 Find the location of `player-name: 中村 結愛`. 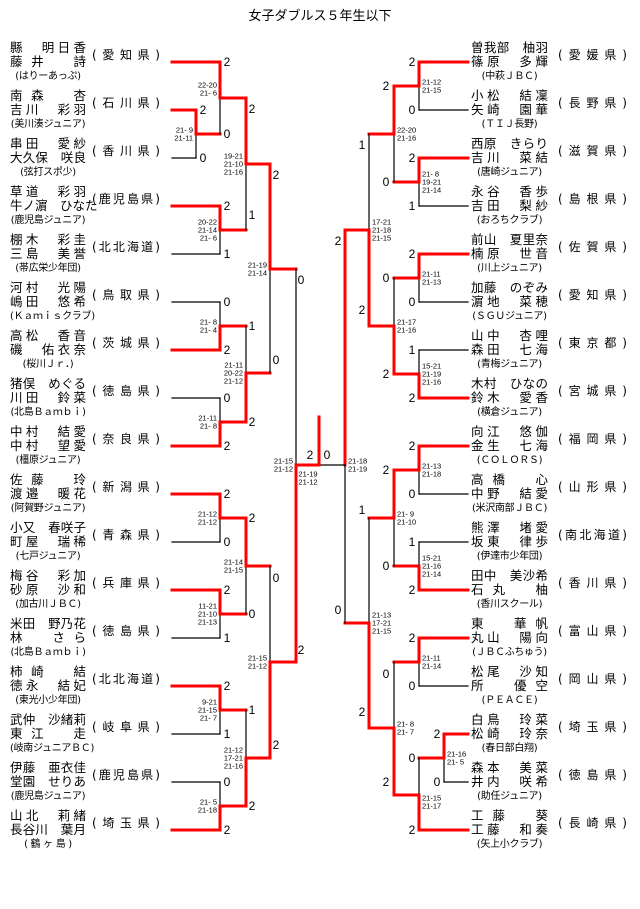

player-name: 中村 結愛 is located at coordinates (48, 431).